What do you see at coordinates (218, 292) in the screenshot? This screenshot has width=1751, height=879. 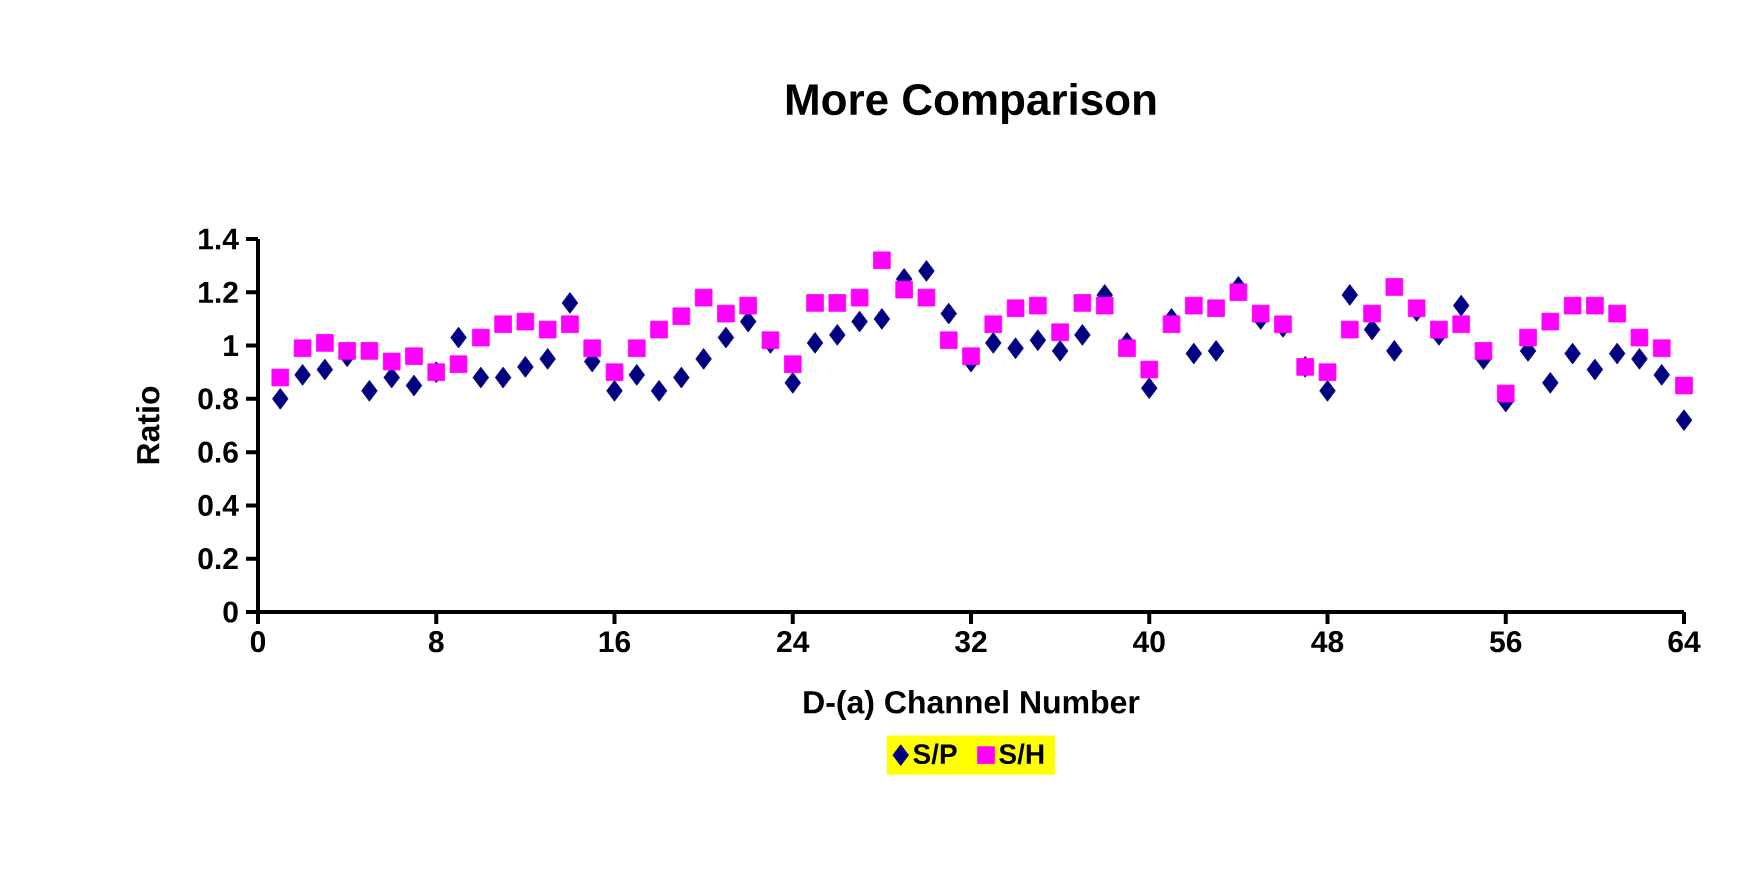 I see `y-tick-label: 1.2` at bounding box center [218, 292].